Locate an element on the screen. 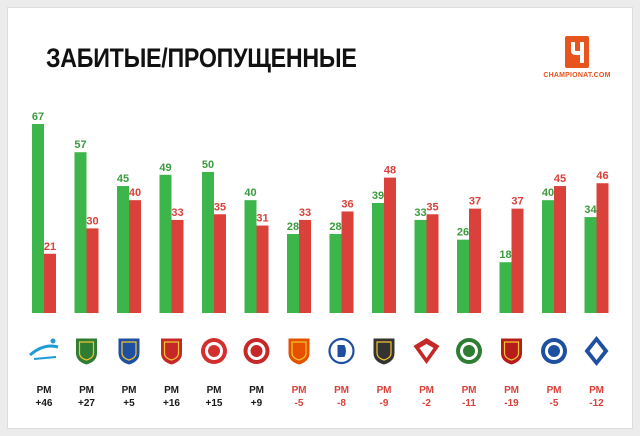 The width and height of the screenshot is (640, 436). goal-difference-label: +5 is located at coordinates (129, 403).